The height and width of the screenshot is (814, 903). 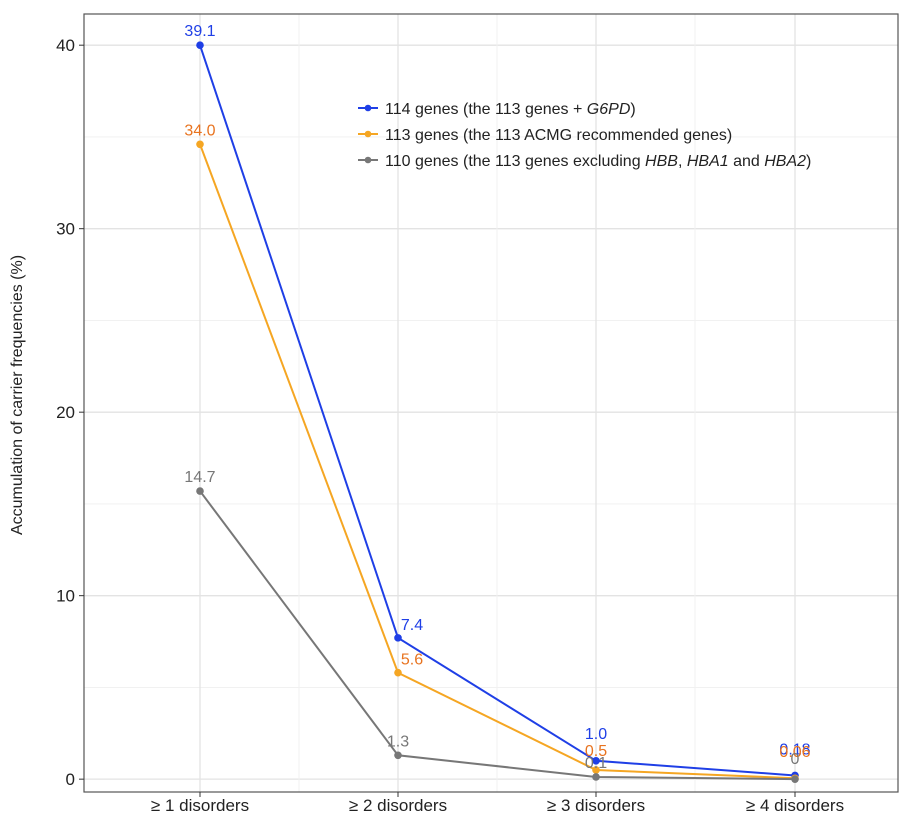 I want to click on data-label: 0.06, so click(x=794, y=752).